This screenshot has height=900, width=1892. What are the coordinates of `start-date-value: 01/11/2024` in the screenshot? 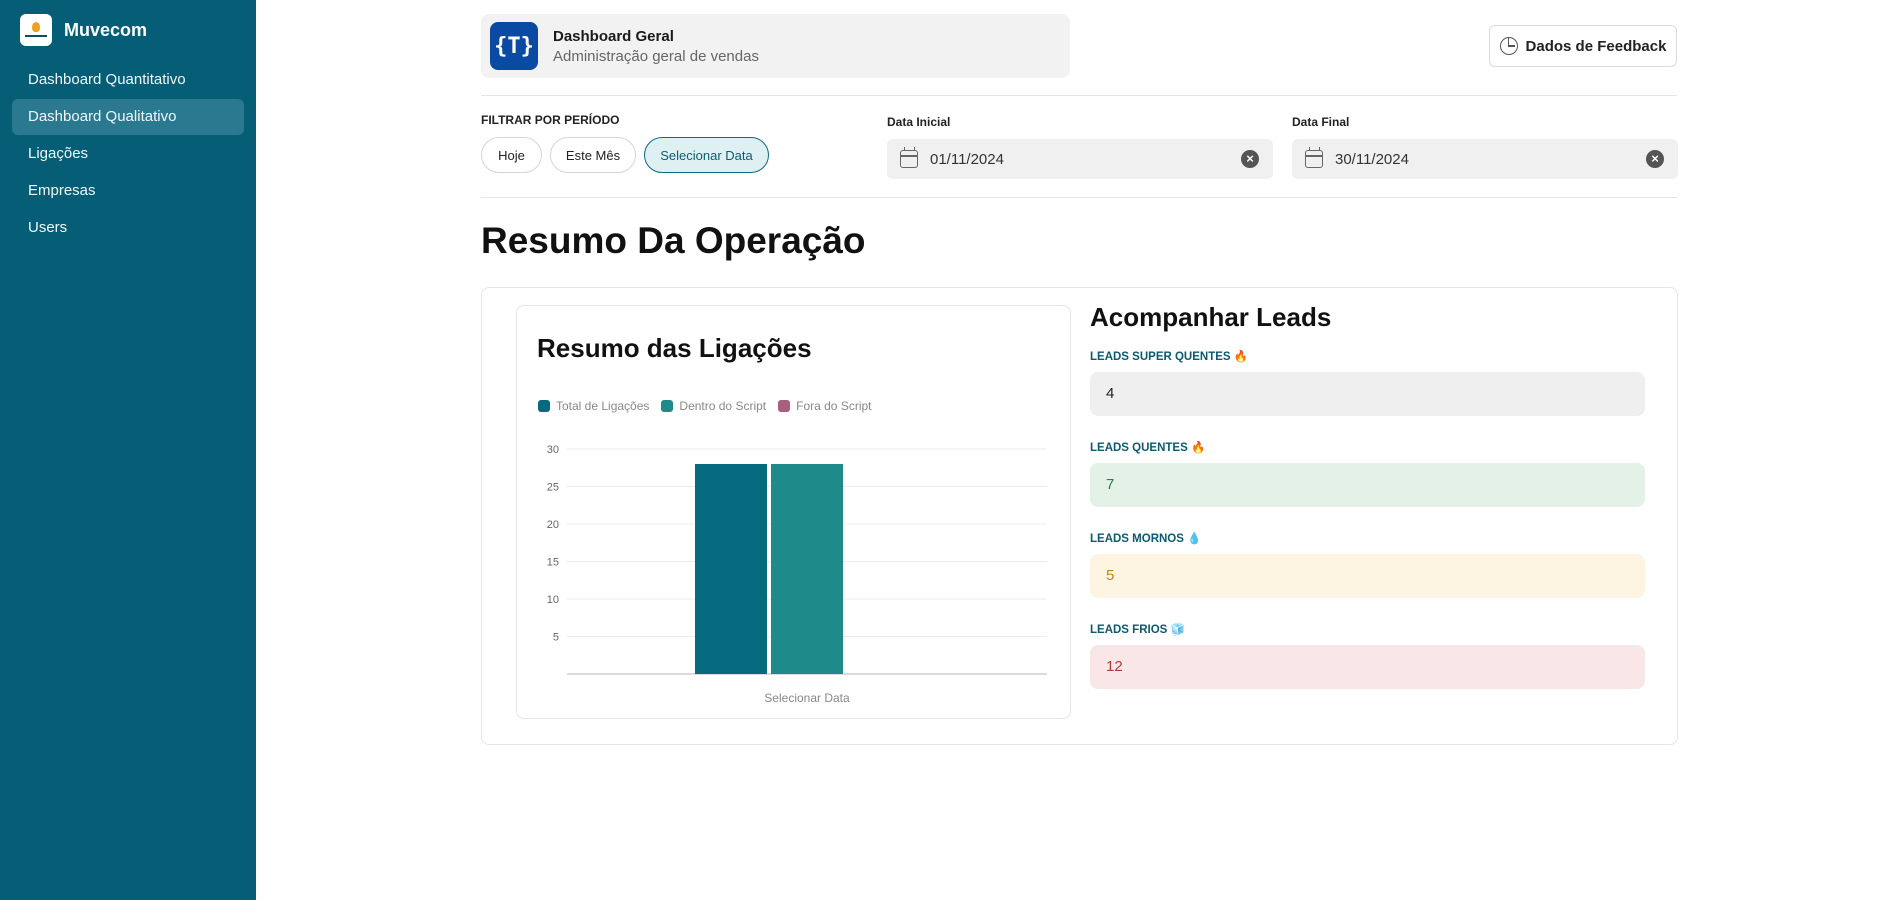 It's located at (967, 159).